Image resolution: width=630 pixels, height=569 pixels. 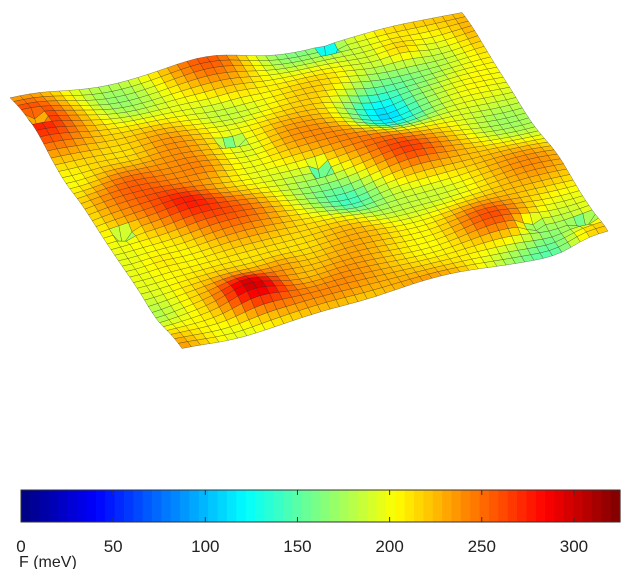 I want to click on colorbar-tick-label: 100, so click(x=205, y=546).